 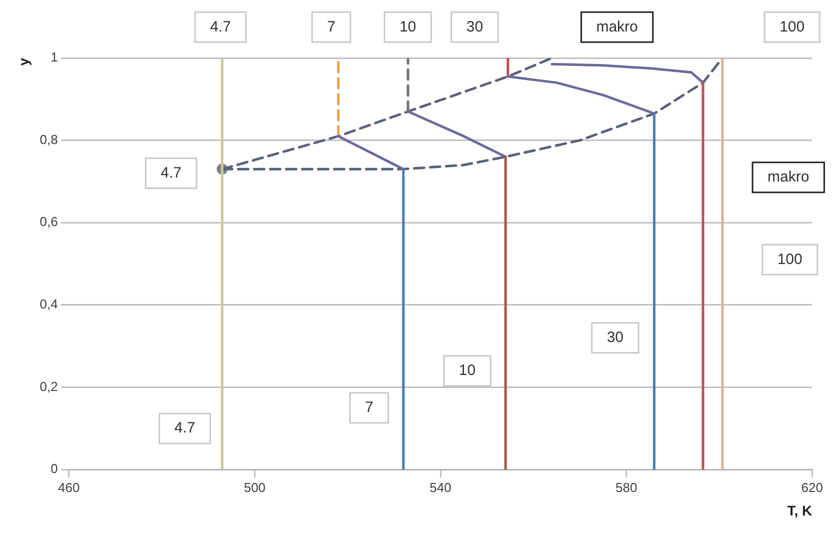 What do you see at coordinates (369, 407) in the screenshot?
I see `annotation: 7` at bounding box center [369, 407].